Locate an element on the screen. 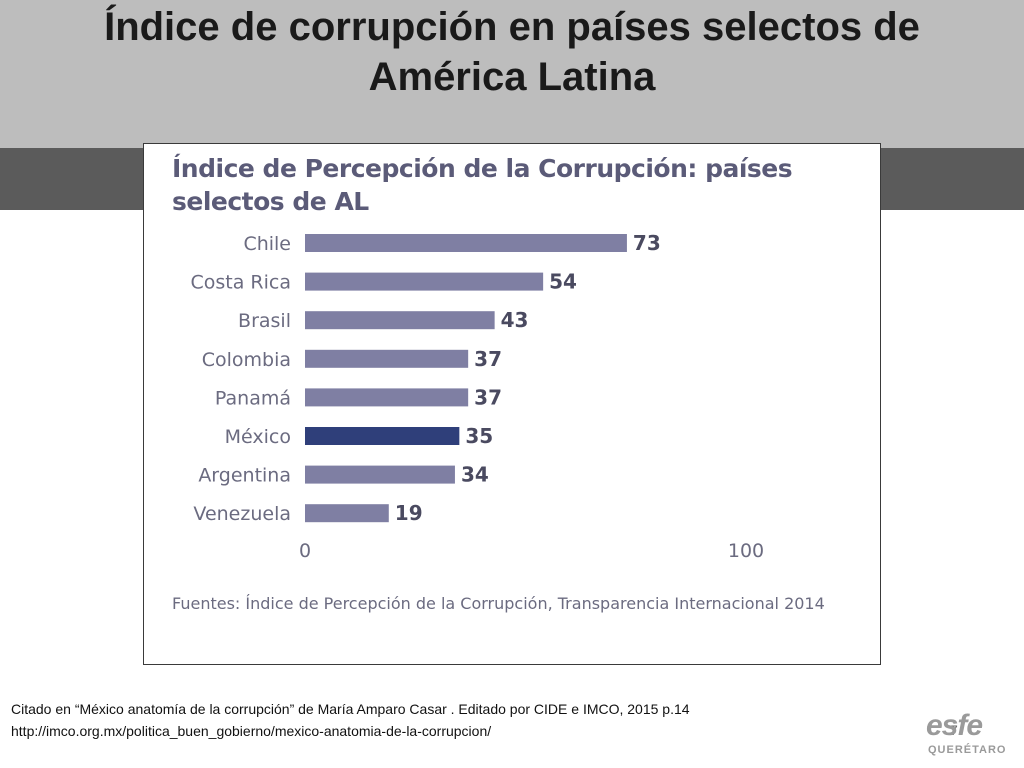  svg-text: esfe is located at coordinates (954, 725).